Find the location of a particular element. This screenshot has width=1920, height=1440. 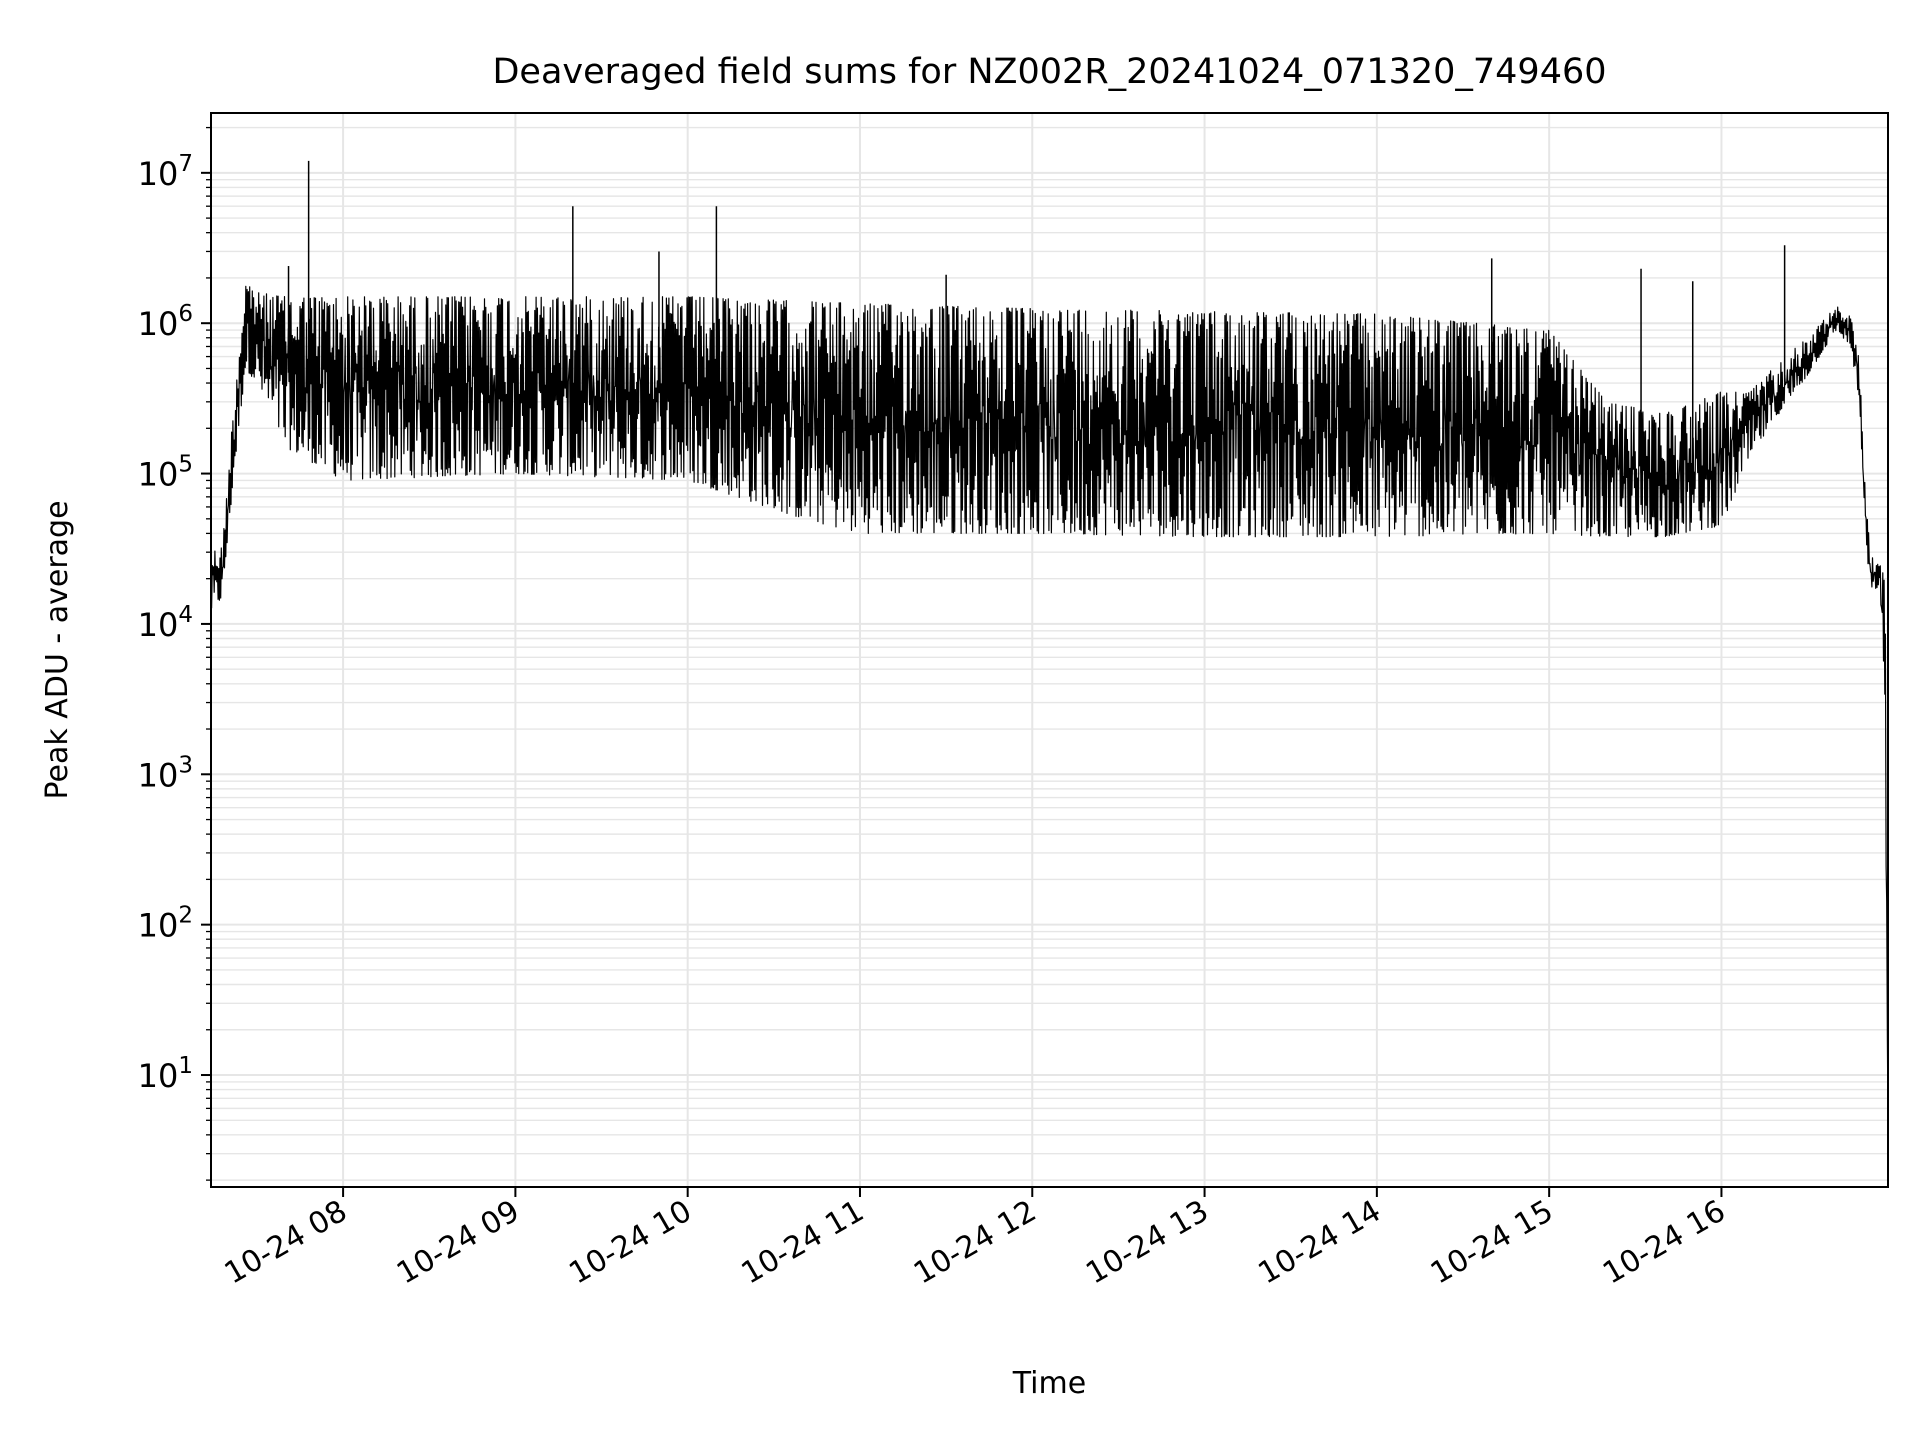

y-tick-label: 10¹ is located at coordinates (165, 1074).